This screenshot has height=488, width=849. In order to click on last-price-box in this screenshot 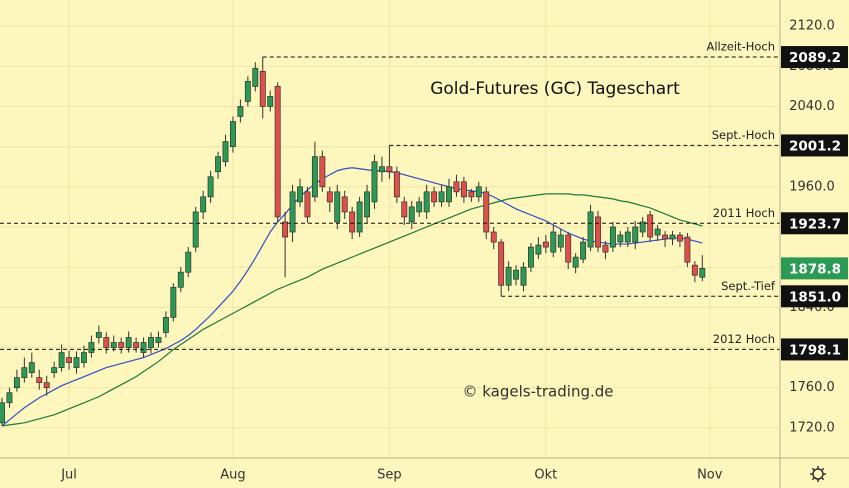, I will do `click(814, 268)`.